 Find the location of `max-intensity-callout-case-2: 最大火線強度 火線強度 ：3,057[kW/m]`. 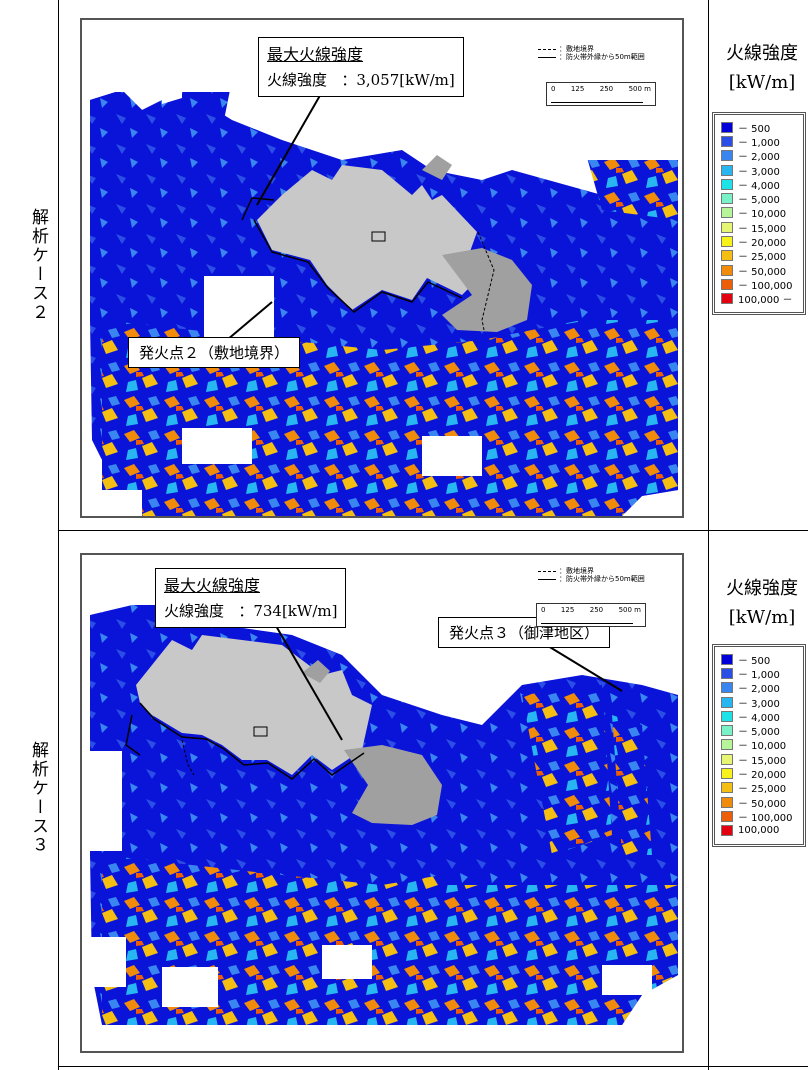

max-intensity-callout-case-2: 最大火線強度 火線強度 ：3,057[kW/m] is located at coordinates (361, 67).